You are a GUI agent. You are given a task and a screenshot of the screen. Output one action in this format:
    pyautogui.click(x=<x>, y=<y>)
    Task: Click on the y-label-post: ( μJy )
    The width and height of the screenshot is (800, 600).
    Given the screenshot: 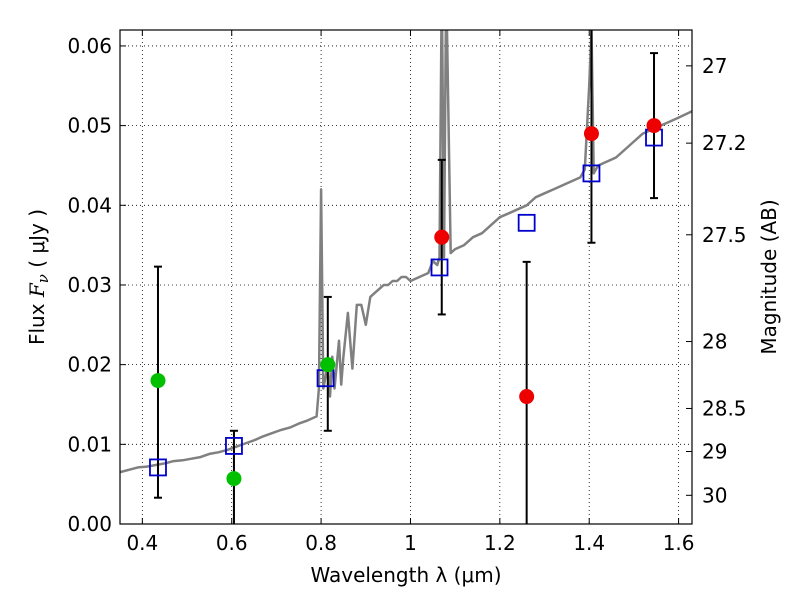 What is the action you would take?
    pyautogui.click(x=37, y=241)
    